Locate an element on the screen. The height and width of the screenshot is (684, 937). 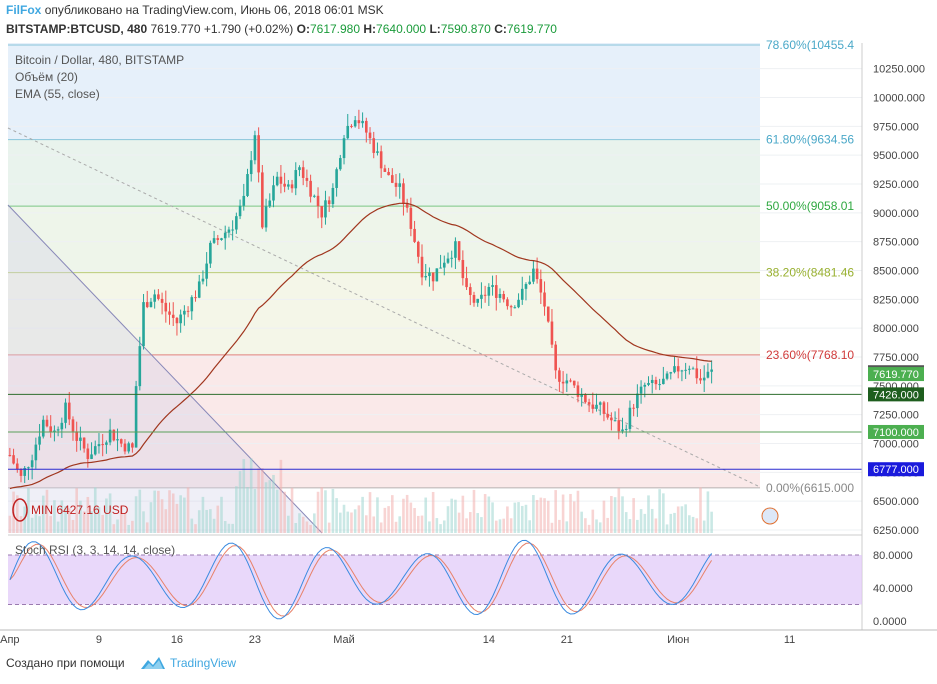
volume-legend: Объём (20) is located at coordinates (46, 77).